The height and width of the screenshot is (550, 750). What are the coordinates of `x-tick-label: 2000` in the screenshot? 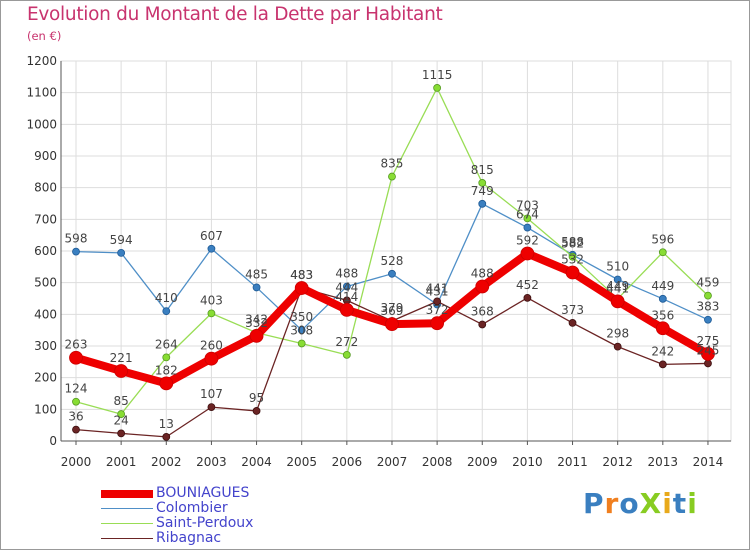 It's located at (76, 462).